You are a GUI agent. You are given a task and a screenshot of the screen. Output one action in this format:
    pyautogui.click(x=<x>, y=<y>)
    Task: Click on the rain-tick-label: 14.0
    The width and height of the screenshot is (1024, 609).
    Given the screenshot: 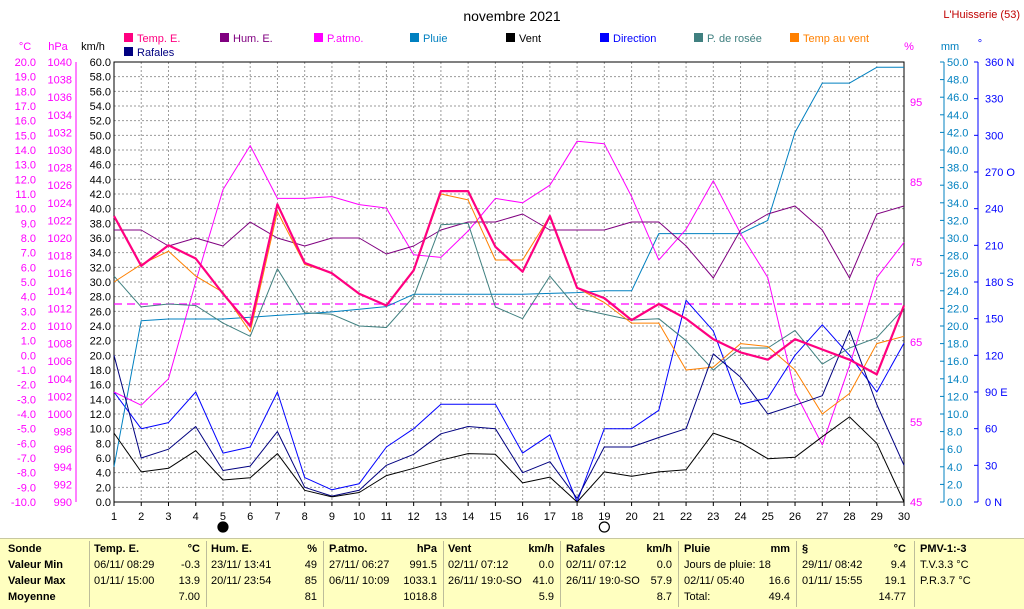 What is the action you would take?
    pyautogui.click(x=957, y=380)
    